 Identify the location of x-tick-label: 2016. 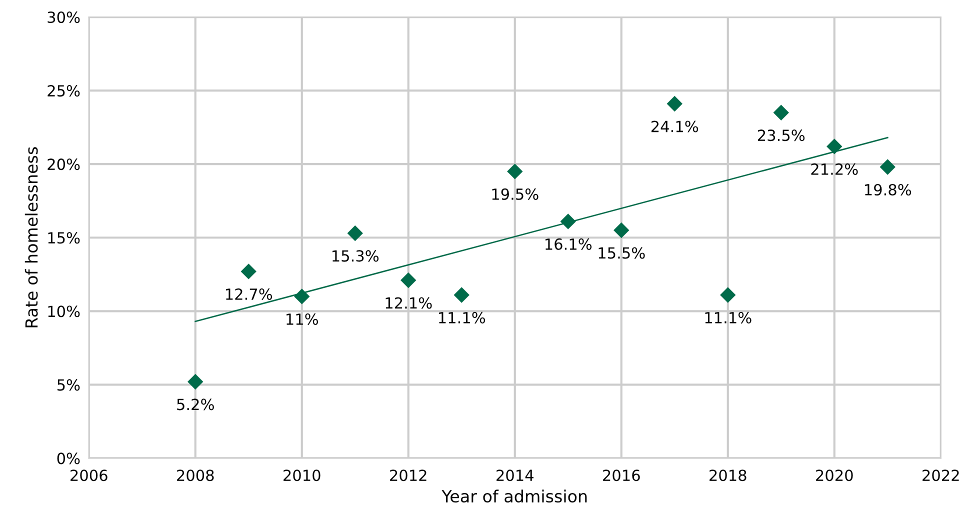
(621, 476).